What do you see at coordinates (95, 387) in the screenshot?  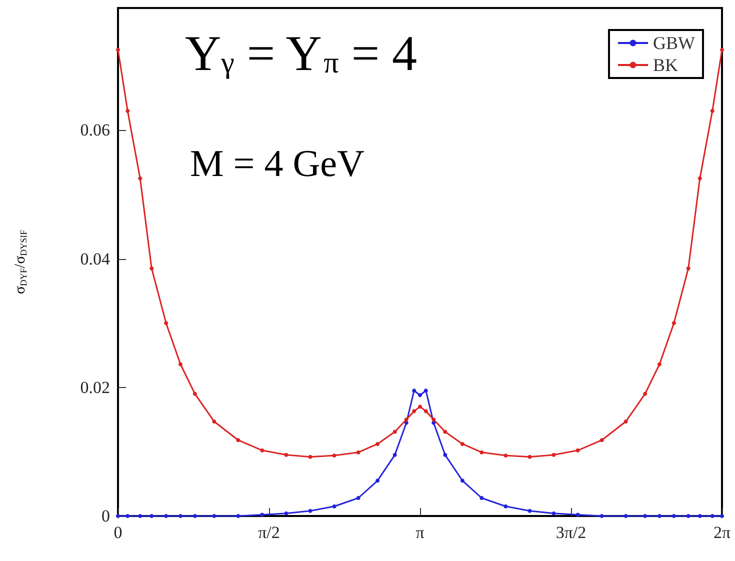 I see `y-tick-label: 0.02` at bounding box center [95, 387].